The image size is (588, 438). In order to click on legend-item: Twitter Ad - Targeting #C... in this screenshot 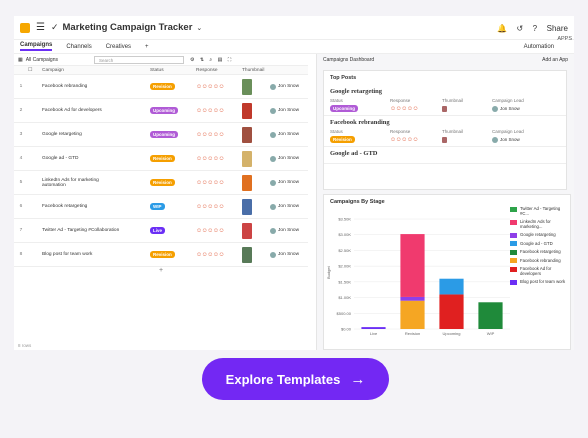, I will do `click(540, 211)`.